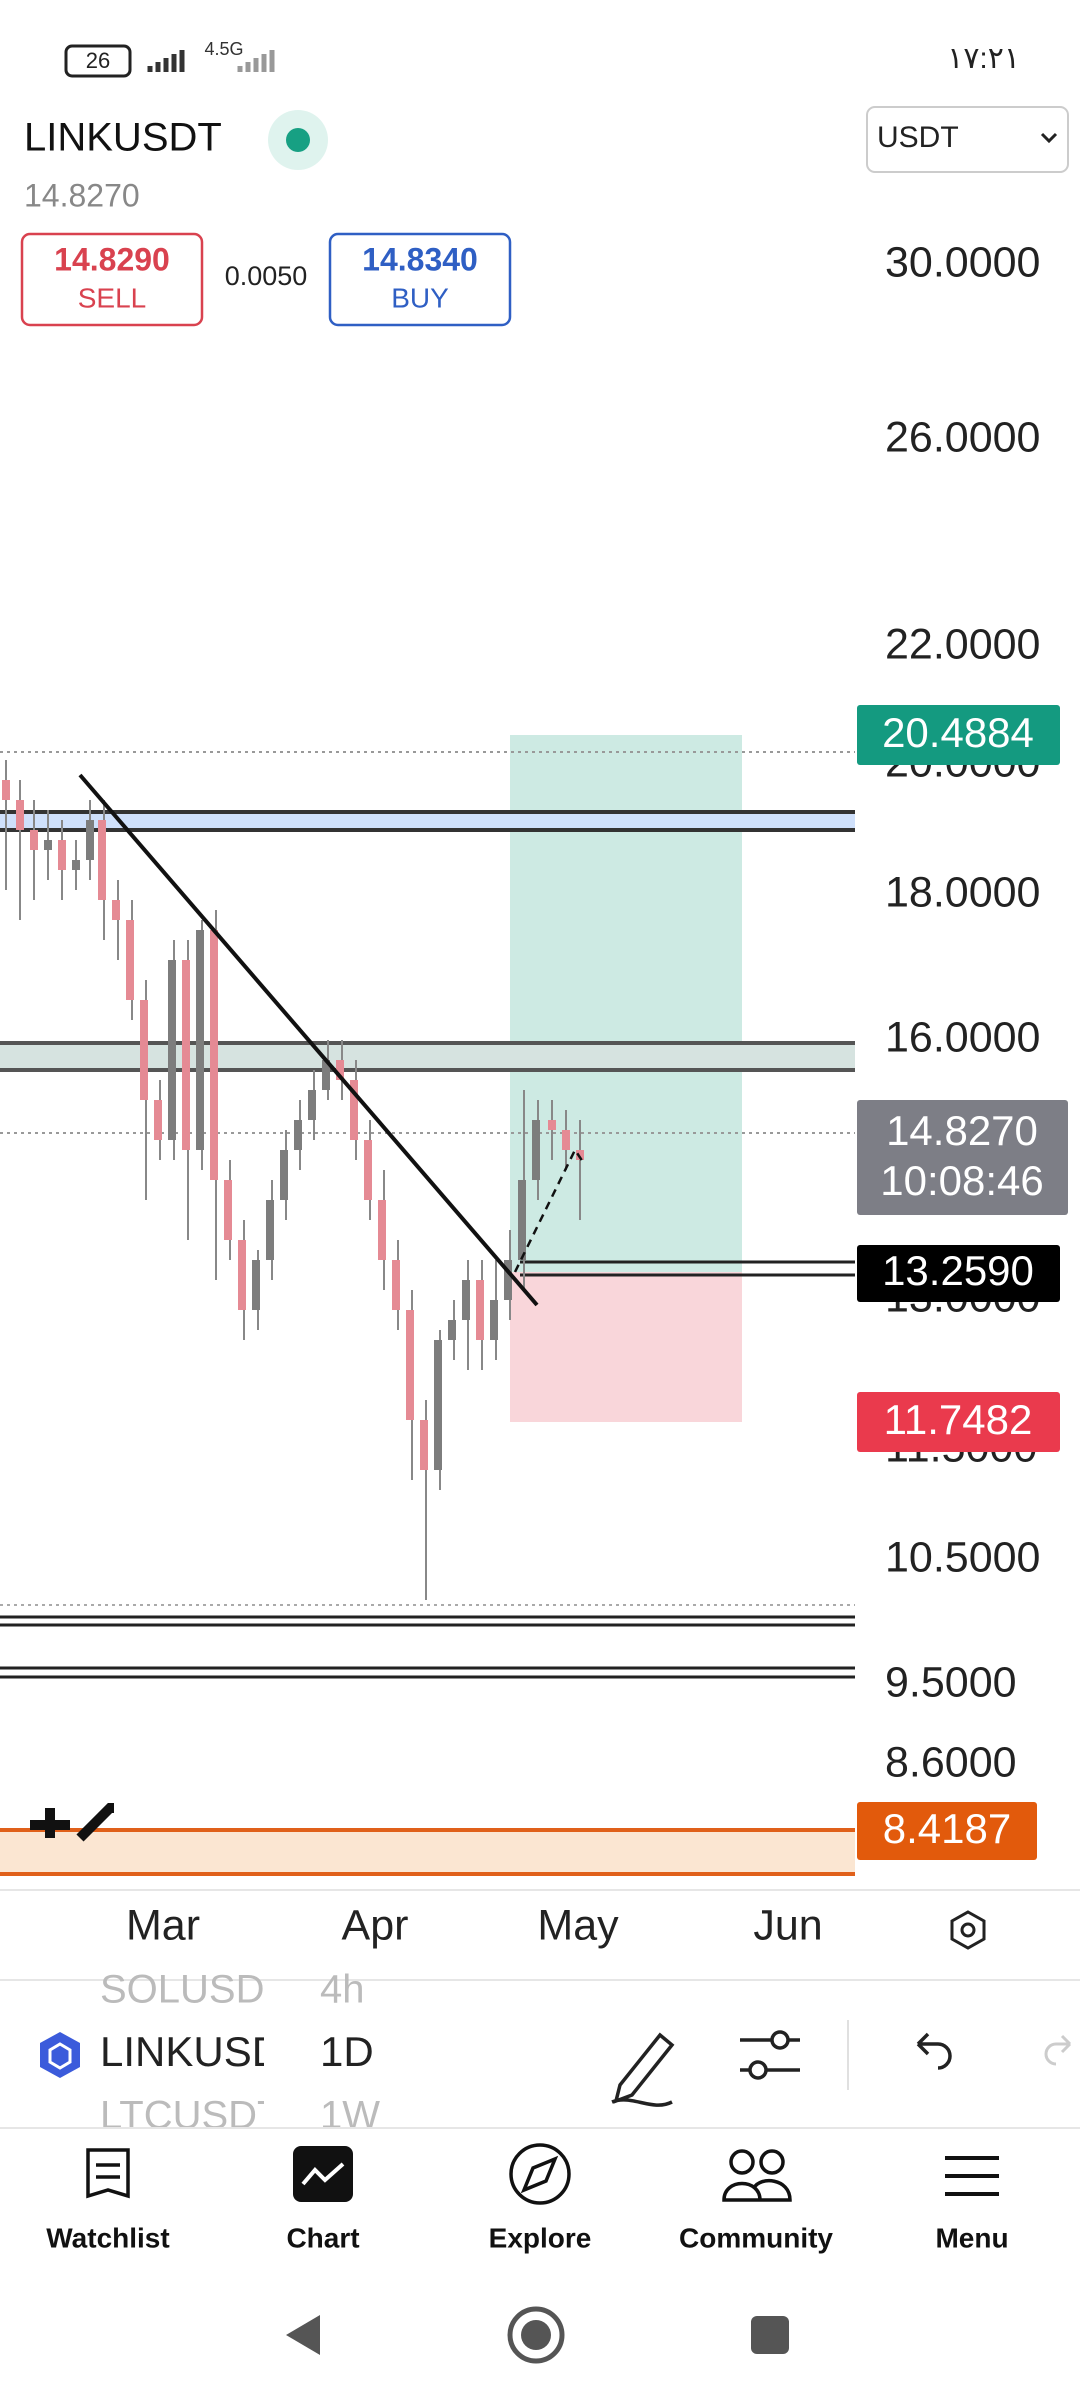  Describe the element at coordinates (322, 2237) in the screenshot. I see `nav-item-active: Chart` at that location.